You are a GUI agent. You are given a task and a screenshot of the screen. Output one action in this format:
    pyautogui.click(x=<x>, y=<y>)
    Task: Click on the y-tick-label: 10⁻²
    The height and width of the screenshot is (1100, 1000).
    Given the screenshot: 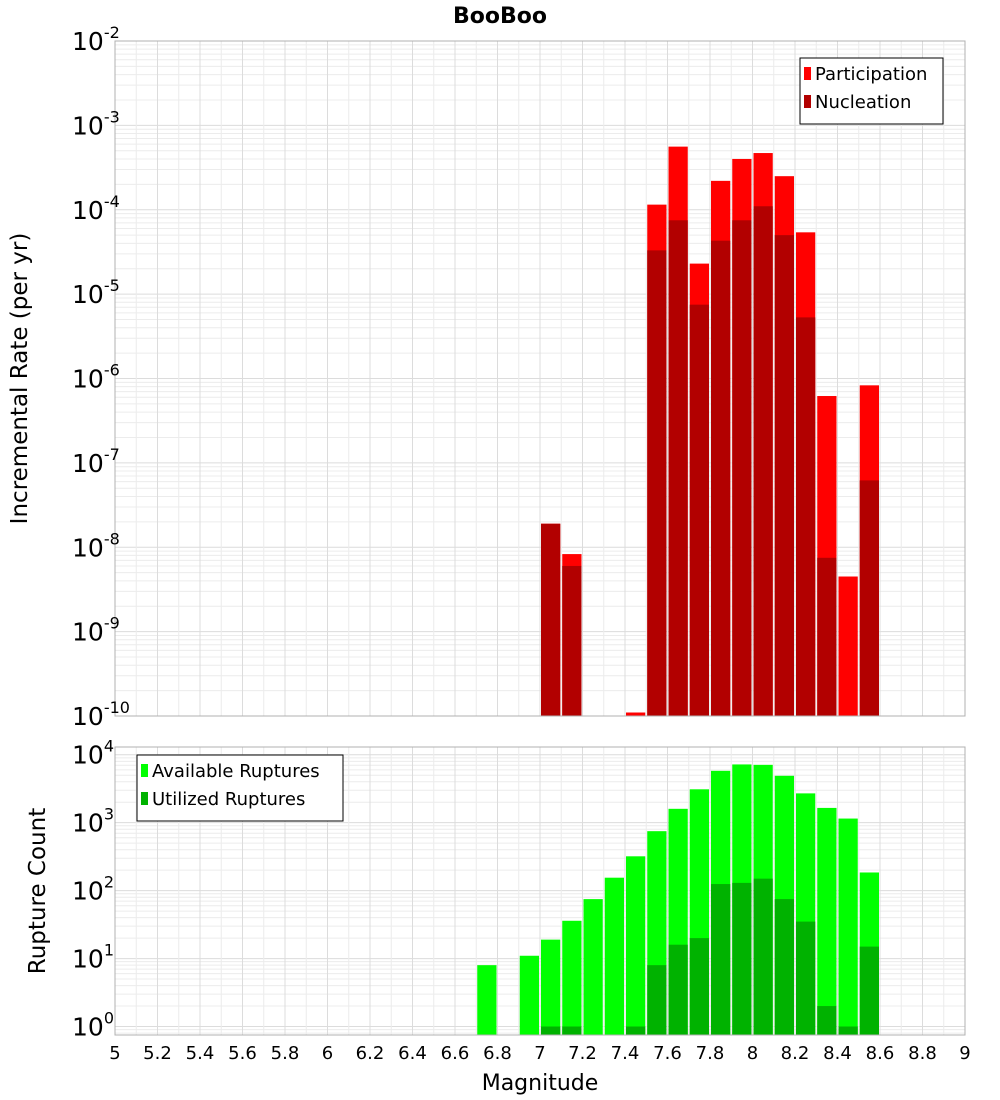 What is the action you would take?
    pyautogui.click(x=96, y=39)
    